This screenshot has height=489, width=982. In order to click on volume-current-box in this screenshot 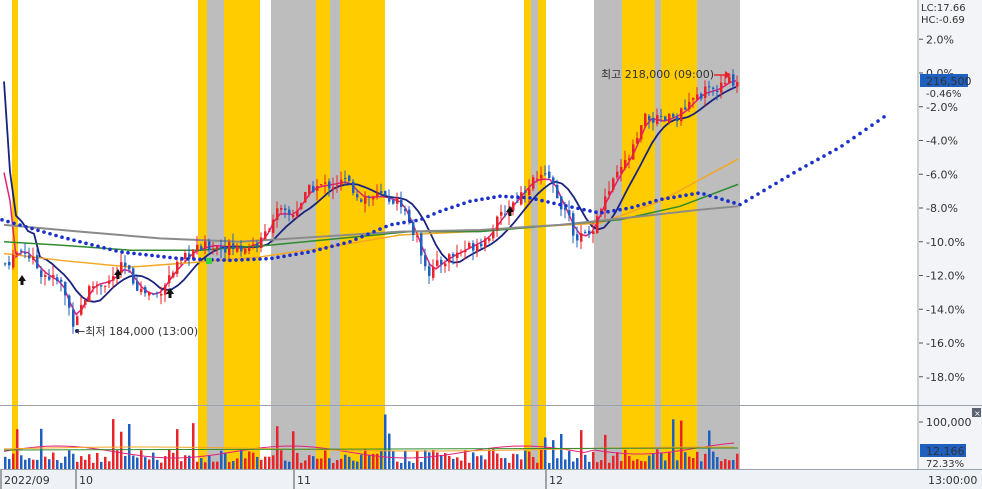, I will do `click(943, 450)`.